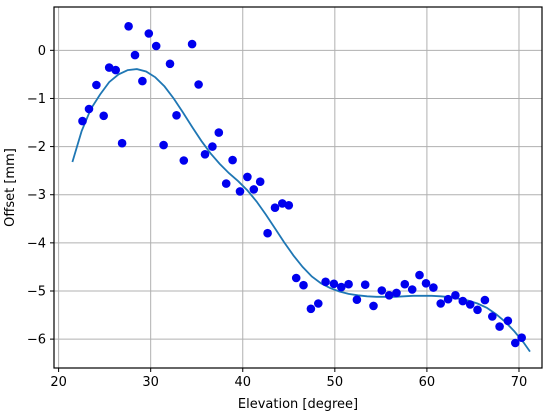 This screenshot has width=550, height=419. What do you see at coordinates (150, 382) in the screenshot?
I see `x-tick-label: 30` at bounding box center [150, 382].